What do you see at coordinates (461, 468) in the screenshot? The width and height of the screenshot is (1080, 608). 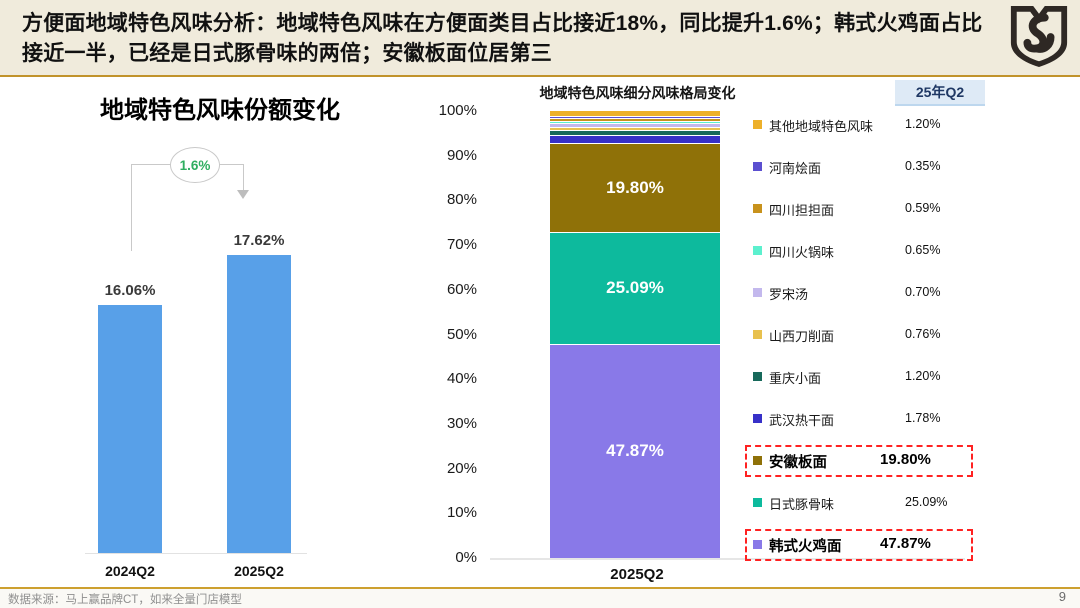 I see `y-axis-tick: 20%` at bounding box center [461, 468].